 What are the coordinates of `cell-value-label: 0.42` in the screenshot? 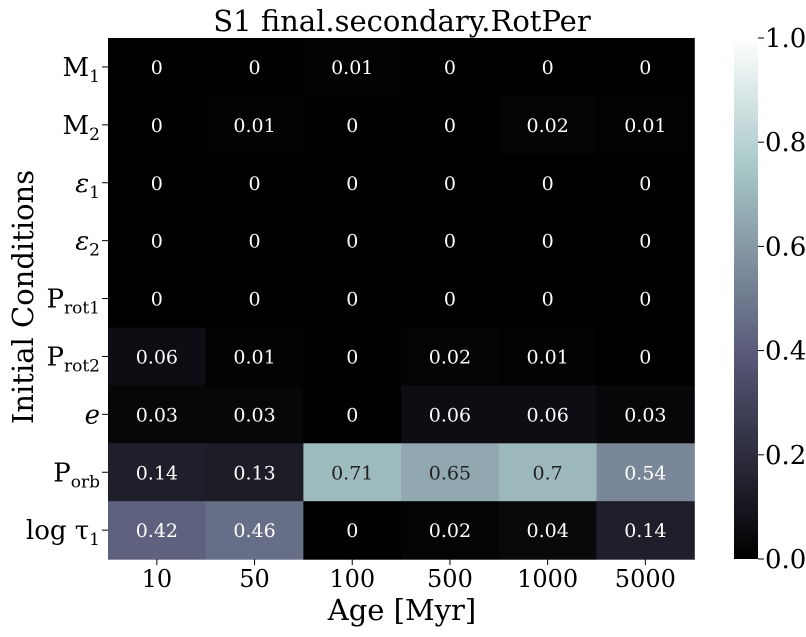 It's located at (157, 531).